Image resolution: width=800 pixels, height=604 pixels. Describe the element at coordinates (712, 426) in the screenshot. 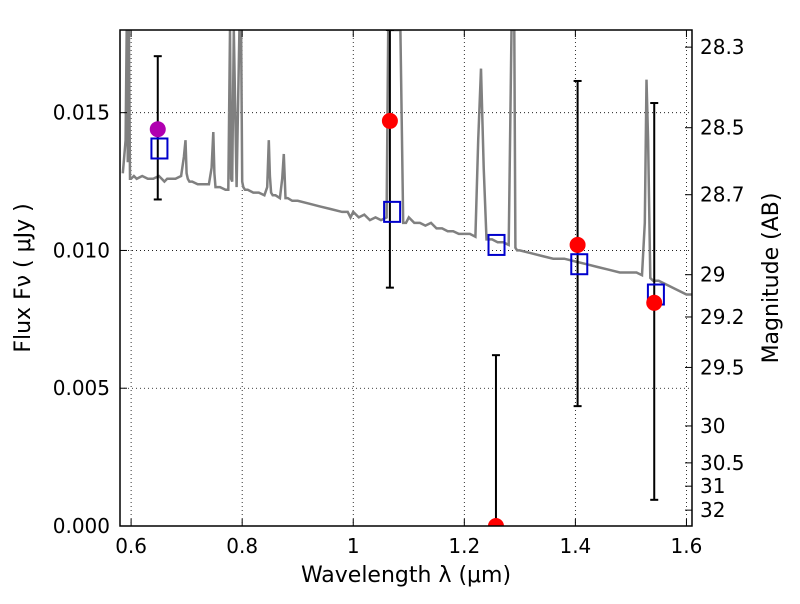

I see `y2-tick-label: 30` at that location.